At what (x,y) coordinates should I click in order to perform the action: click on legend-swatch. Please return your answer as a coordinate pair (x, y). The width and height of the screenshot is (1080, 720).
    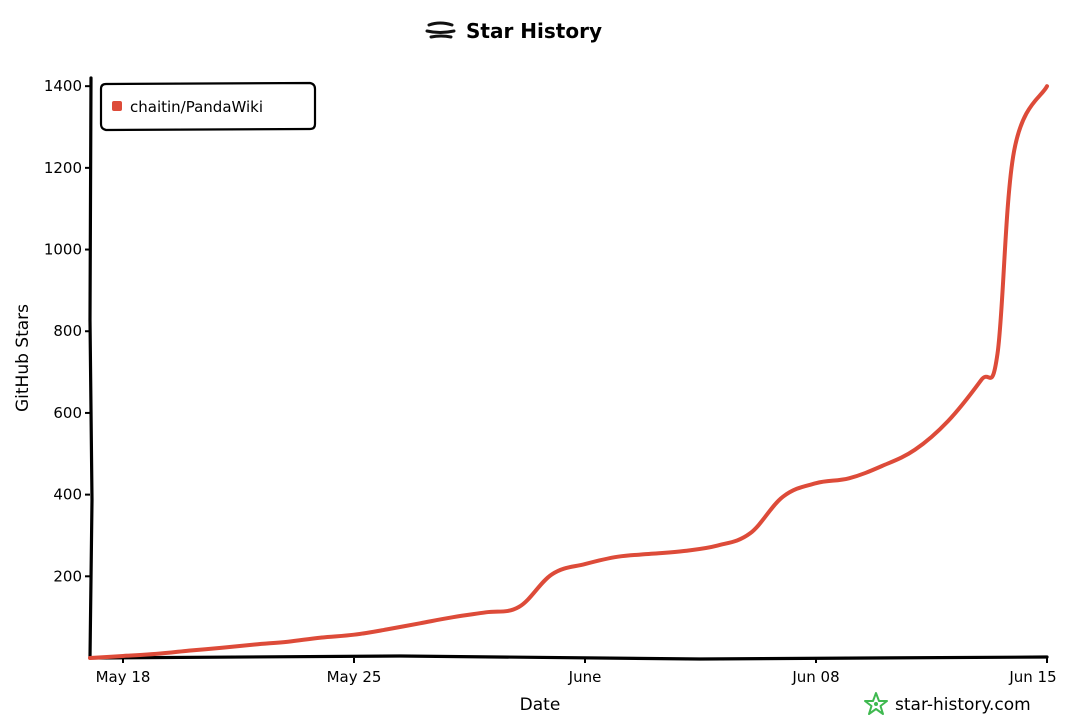
    Looking at the image, I should click on (117, 106).